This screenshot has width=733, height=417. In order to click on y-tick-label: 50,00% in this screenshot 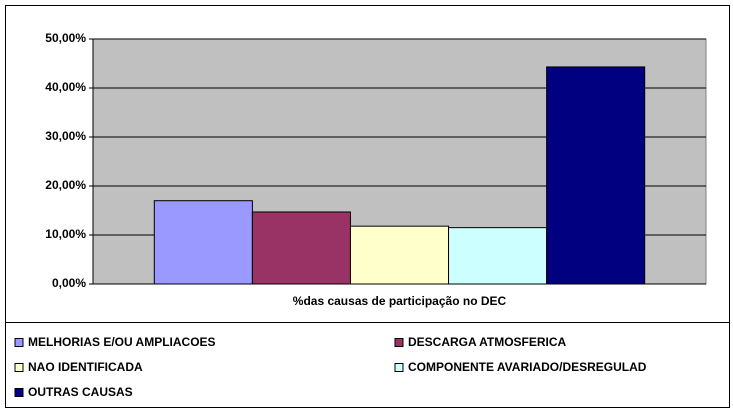, I will do `click(65, 38)`.